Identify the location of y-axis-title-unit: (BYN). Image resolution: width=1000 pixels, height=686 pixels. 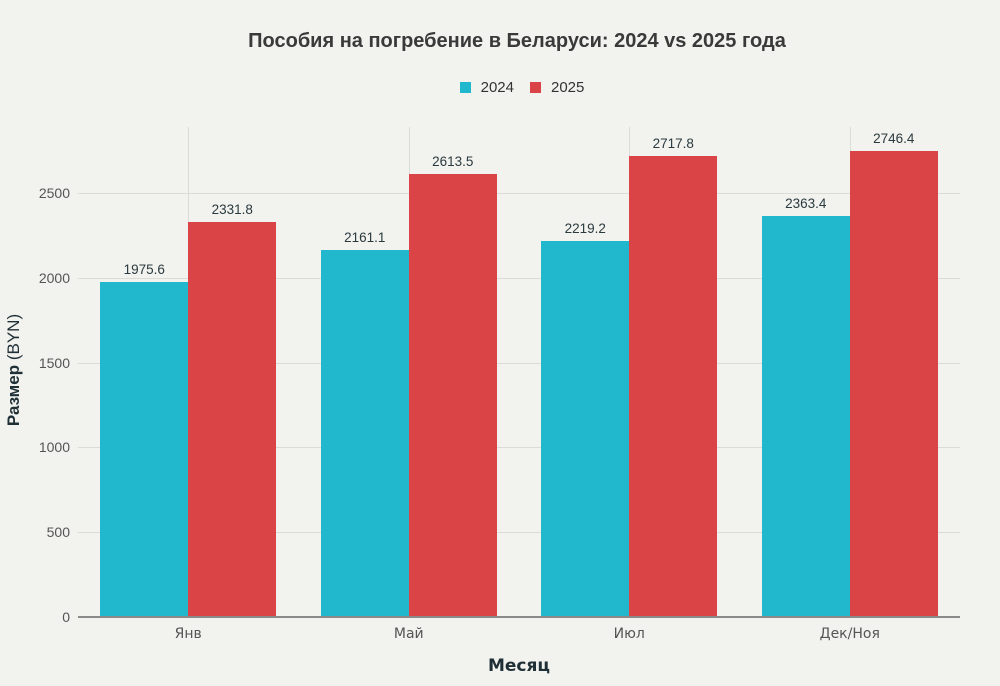
(13, 337).